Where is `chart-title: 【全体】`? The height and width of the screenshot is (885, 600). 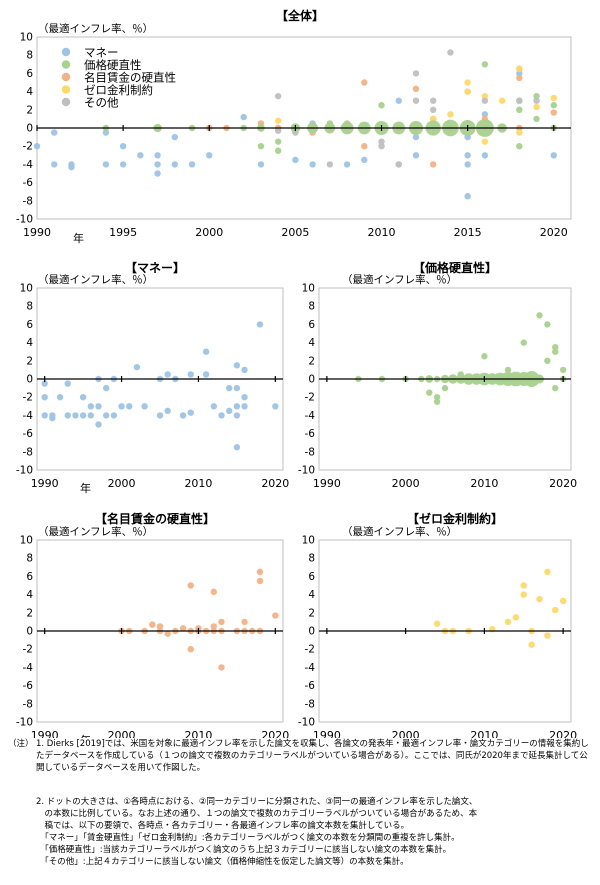
chart-title: 【全体】 is located at coordinates (300, 15).